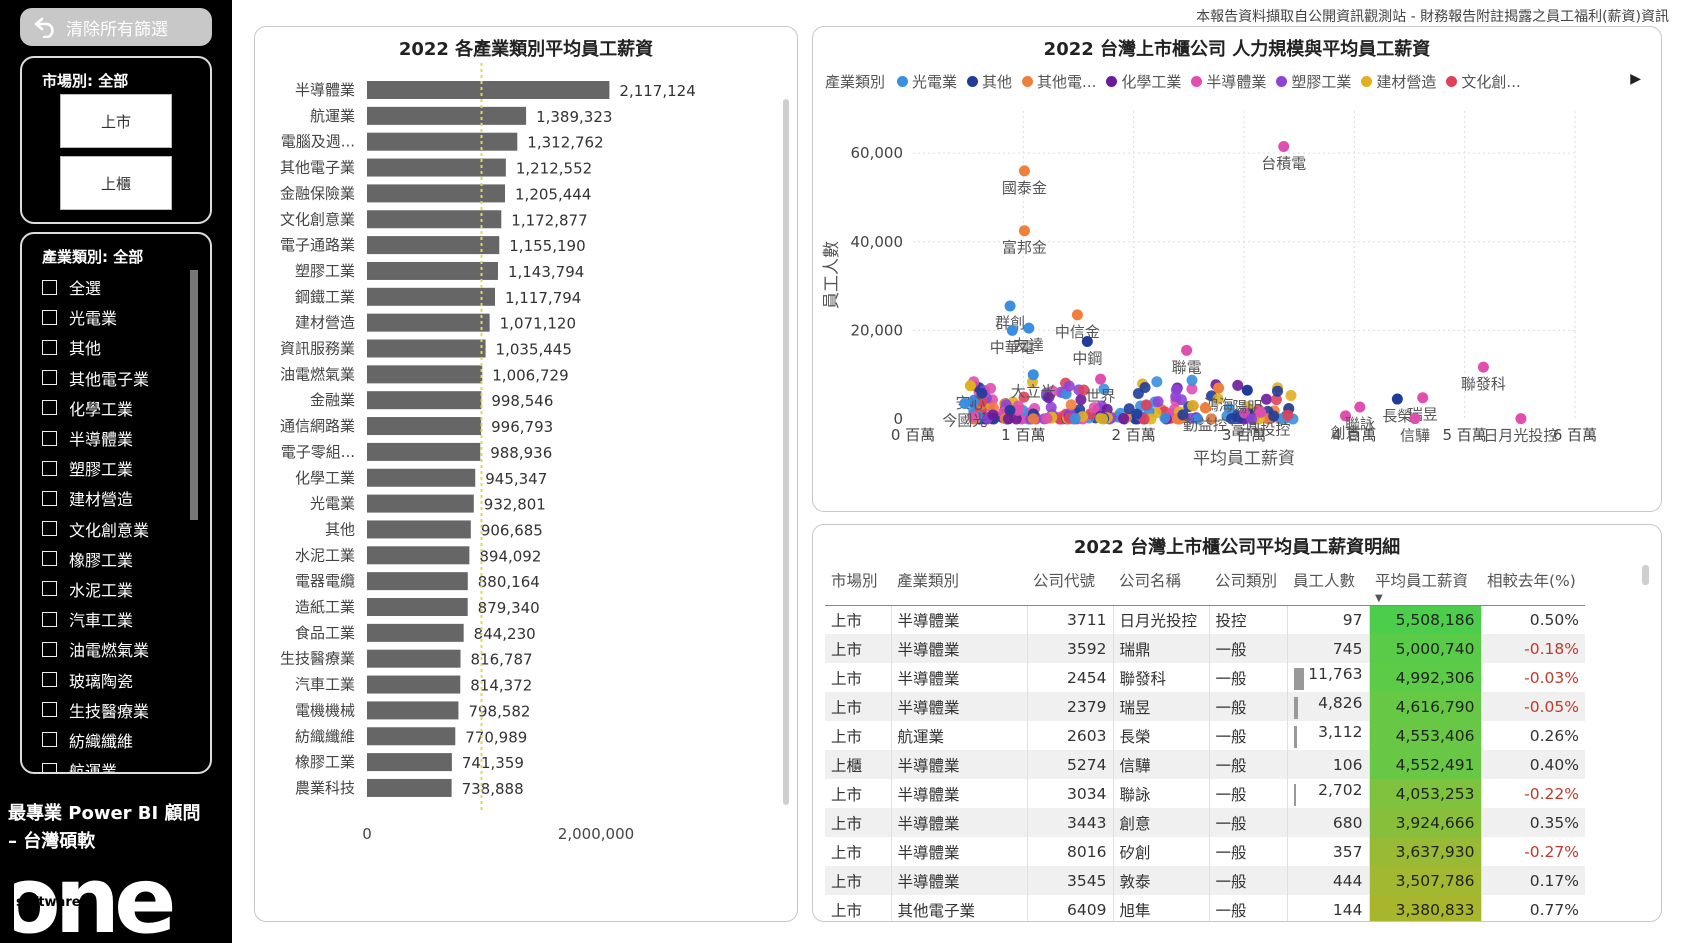 This screenshot has width=1681, height=943. What do you see at coordinates (117, 529) in the screenshot?
I see `industry-option: 文化創意業` at bounding box center [117, 529].